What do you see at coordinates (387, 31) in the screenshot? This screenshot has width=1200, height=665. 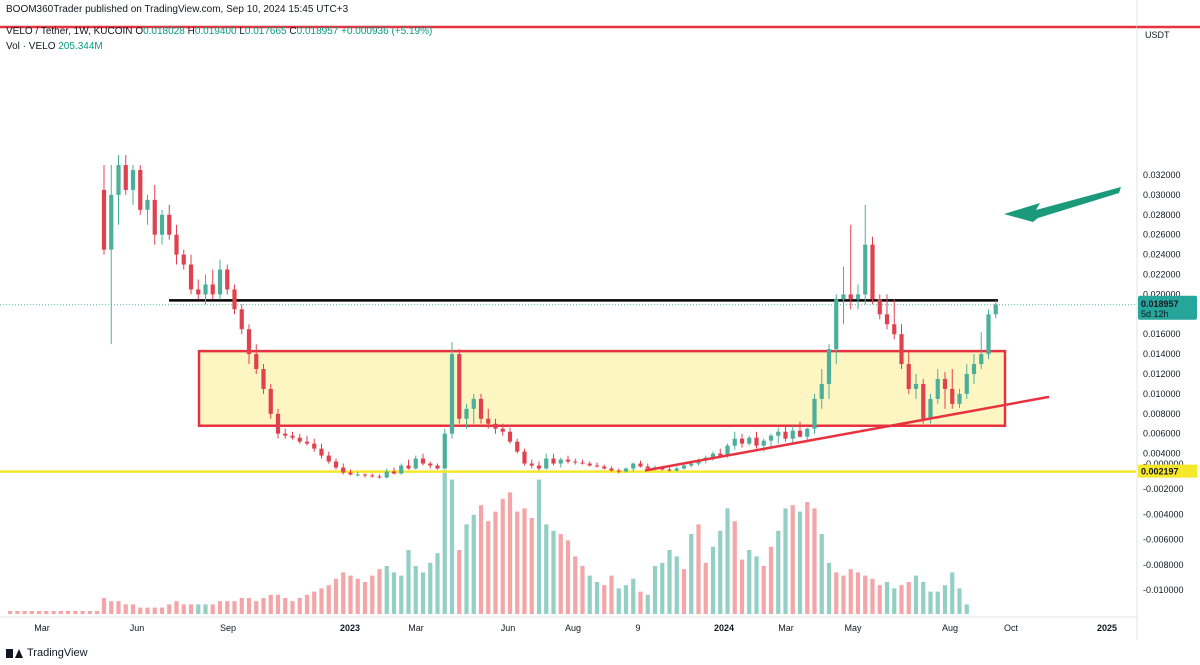 I see `change-value: +0.000936 (+5.19%)` at bounding box center [387, 31].